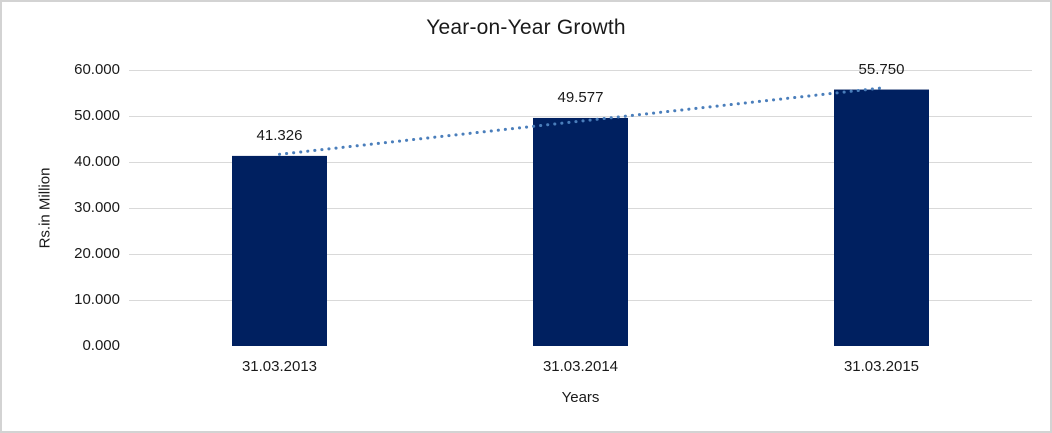  I want to click on y-axis-tick-label: 30.000, so click(97, 207).